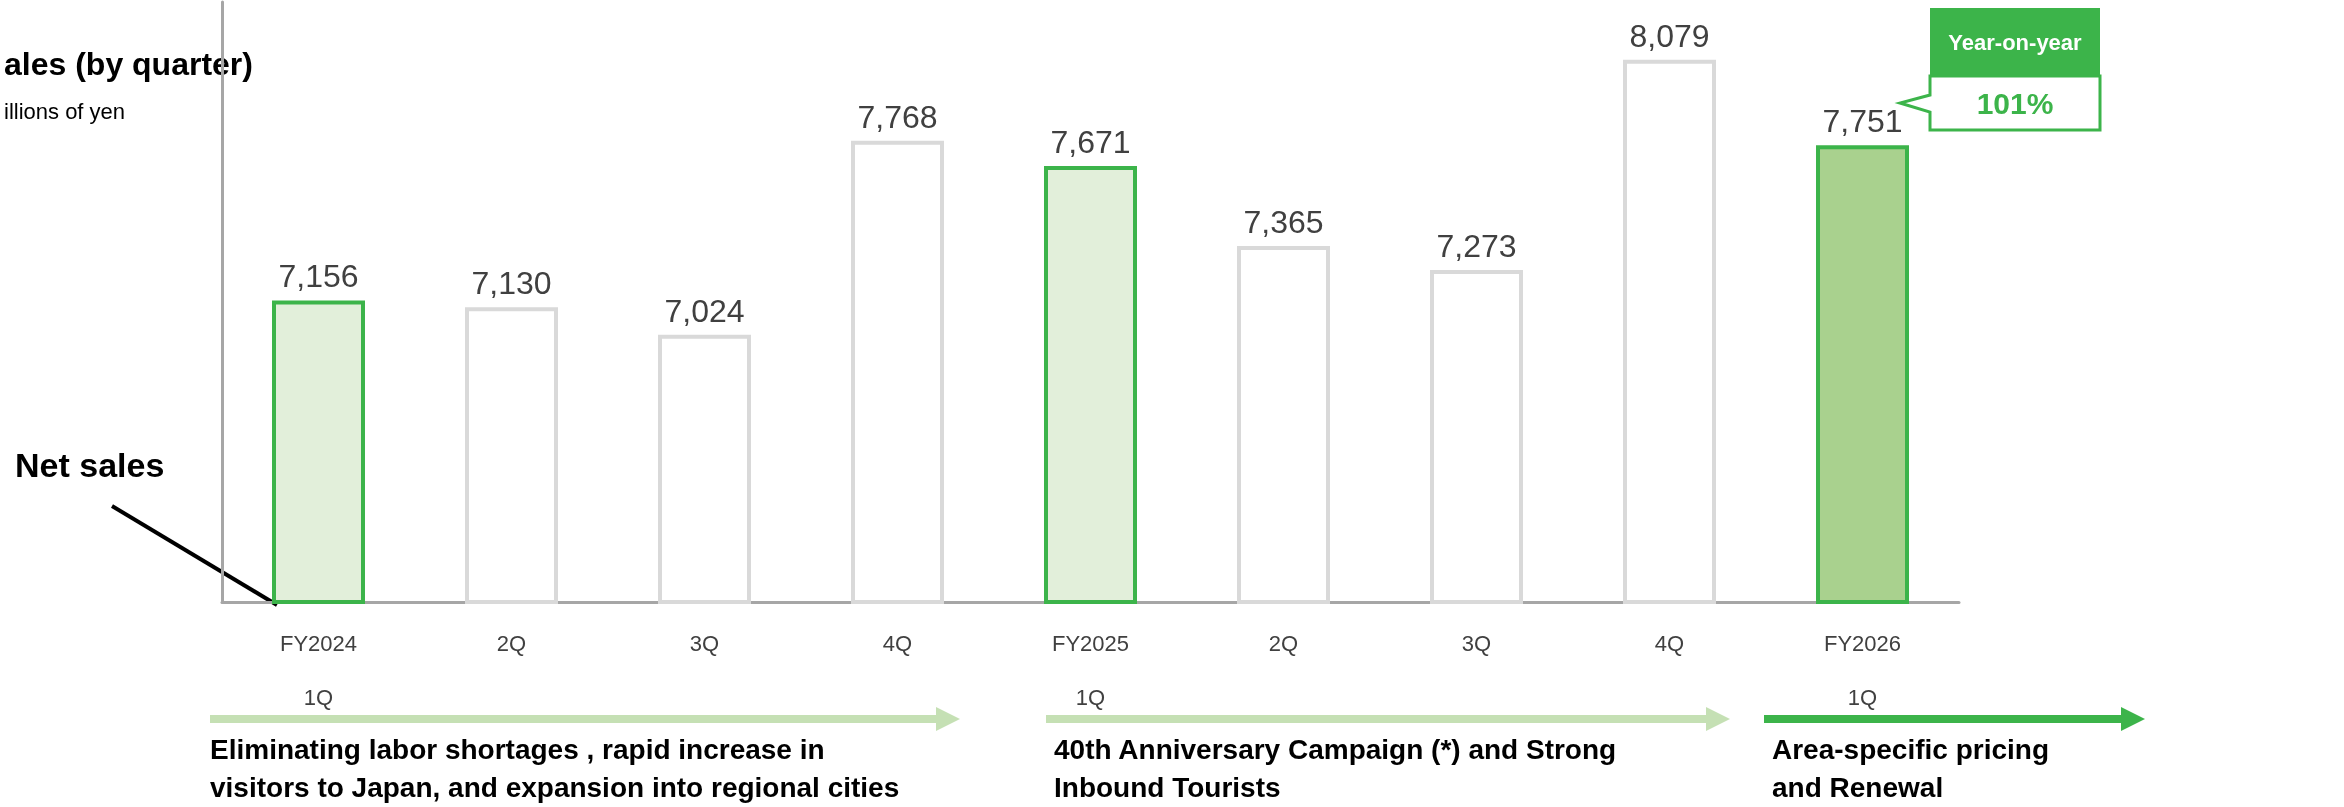 The image size is (2344, 807). Describe the element at coordinates (1090, 142) in the screenshot. I see `data-label: 7,671` at that location.